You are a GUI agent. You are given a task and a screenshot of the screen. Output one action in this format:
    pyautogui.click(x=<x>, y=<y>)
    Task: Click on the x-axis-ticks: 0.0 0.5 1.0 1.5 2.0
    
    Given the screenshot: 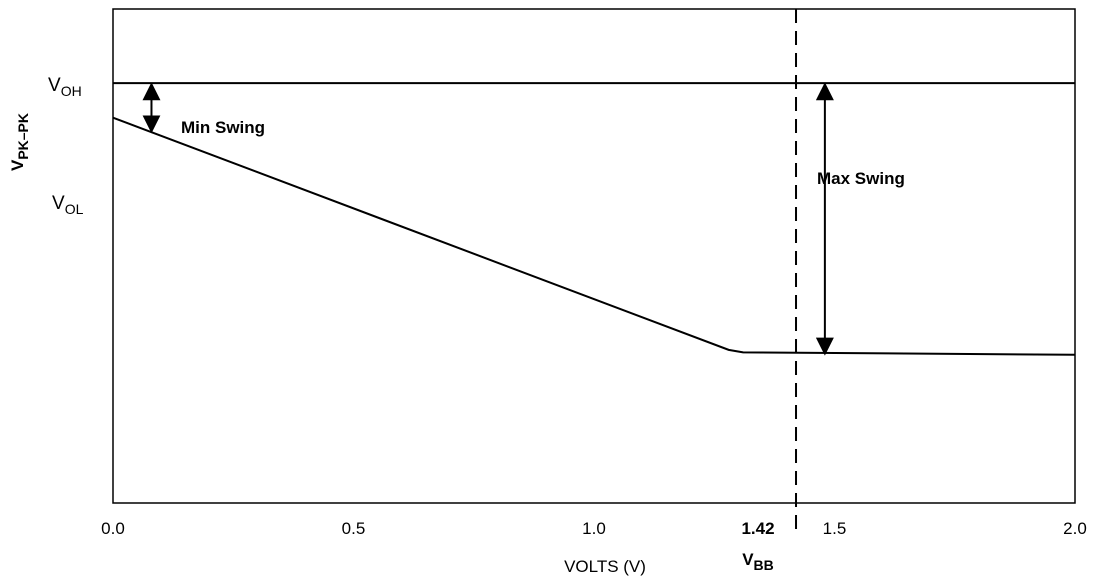 What is the action you would take?
    pyautogui.click(x=594, y=528)
    